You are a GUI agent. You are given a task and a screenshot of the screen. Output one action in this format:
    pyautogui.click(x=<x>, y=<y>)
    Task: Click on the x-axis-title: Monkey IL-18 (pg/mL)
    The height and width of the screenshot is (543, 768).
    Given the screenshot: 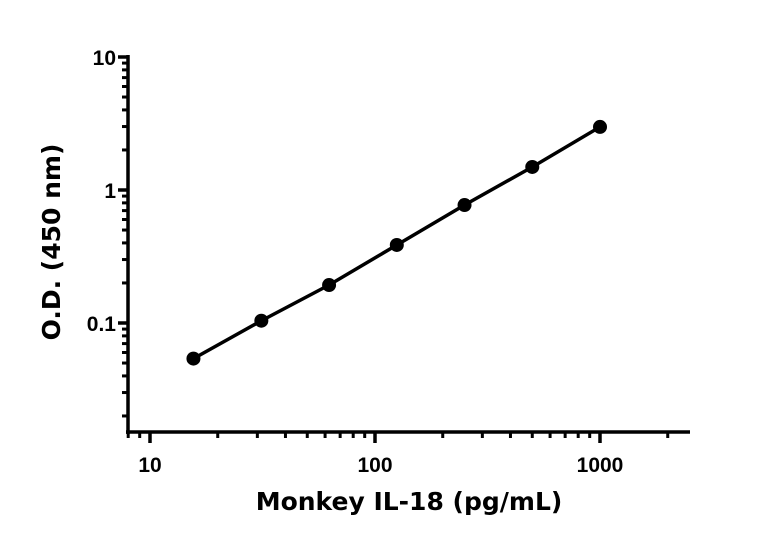 What is the action you would take?
    pyautogui.click(x=409, y=501)
    